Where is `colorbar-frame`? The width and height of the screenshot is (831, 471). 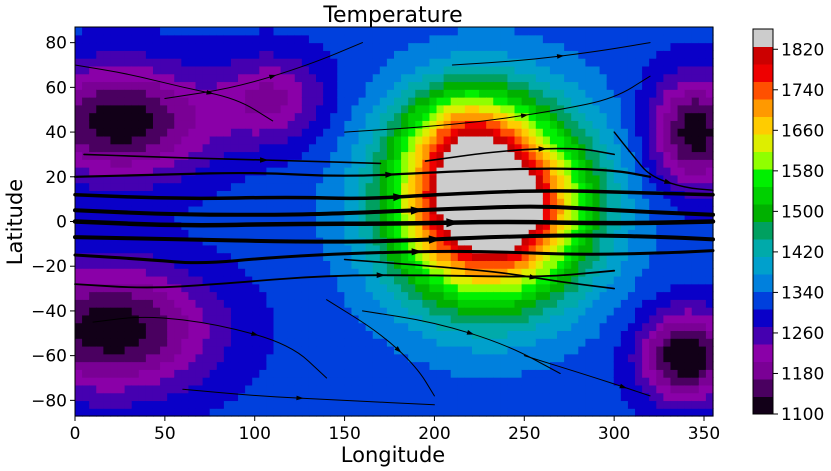 colorbar-frame is located at coordinates (763, 221).